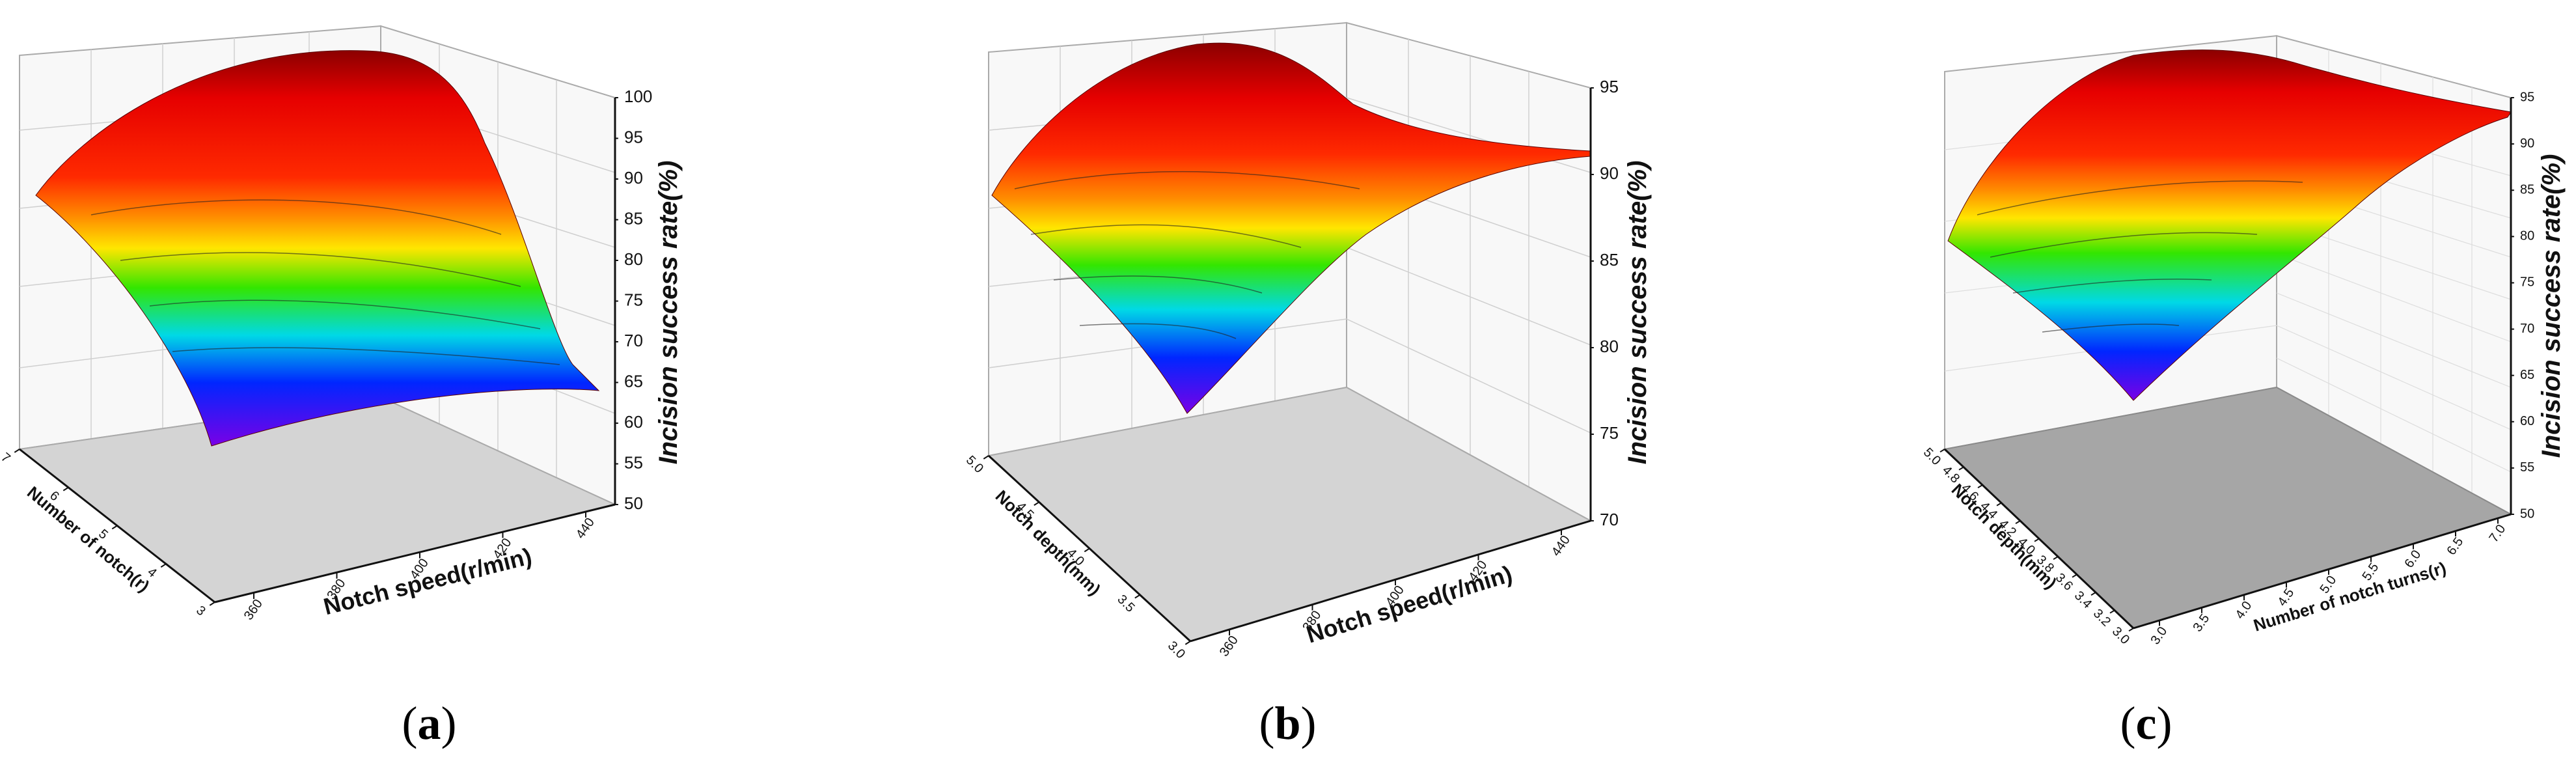 This screenshot has height=776, width=2576. Describe the element at coordinates (2102, 617) in the screenshot. I see `tick-label: 3.2` at that location.